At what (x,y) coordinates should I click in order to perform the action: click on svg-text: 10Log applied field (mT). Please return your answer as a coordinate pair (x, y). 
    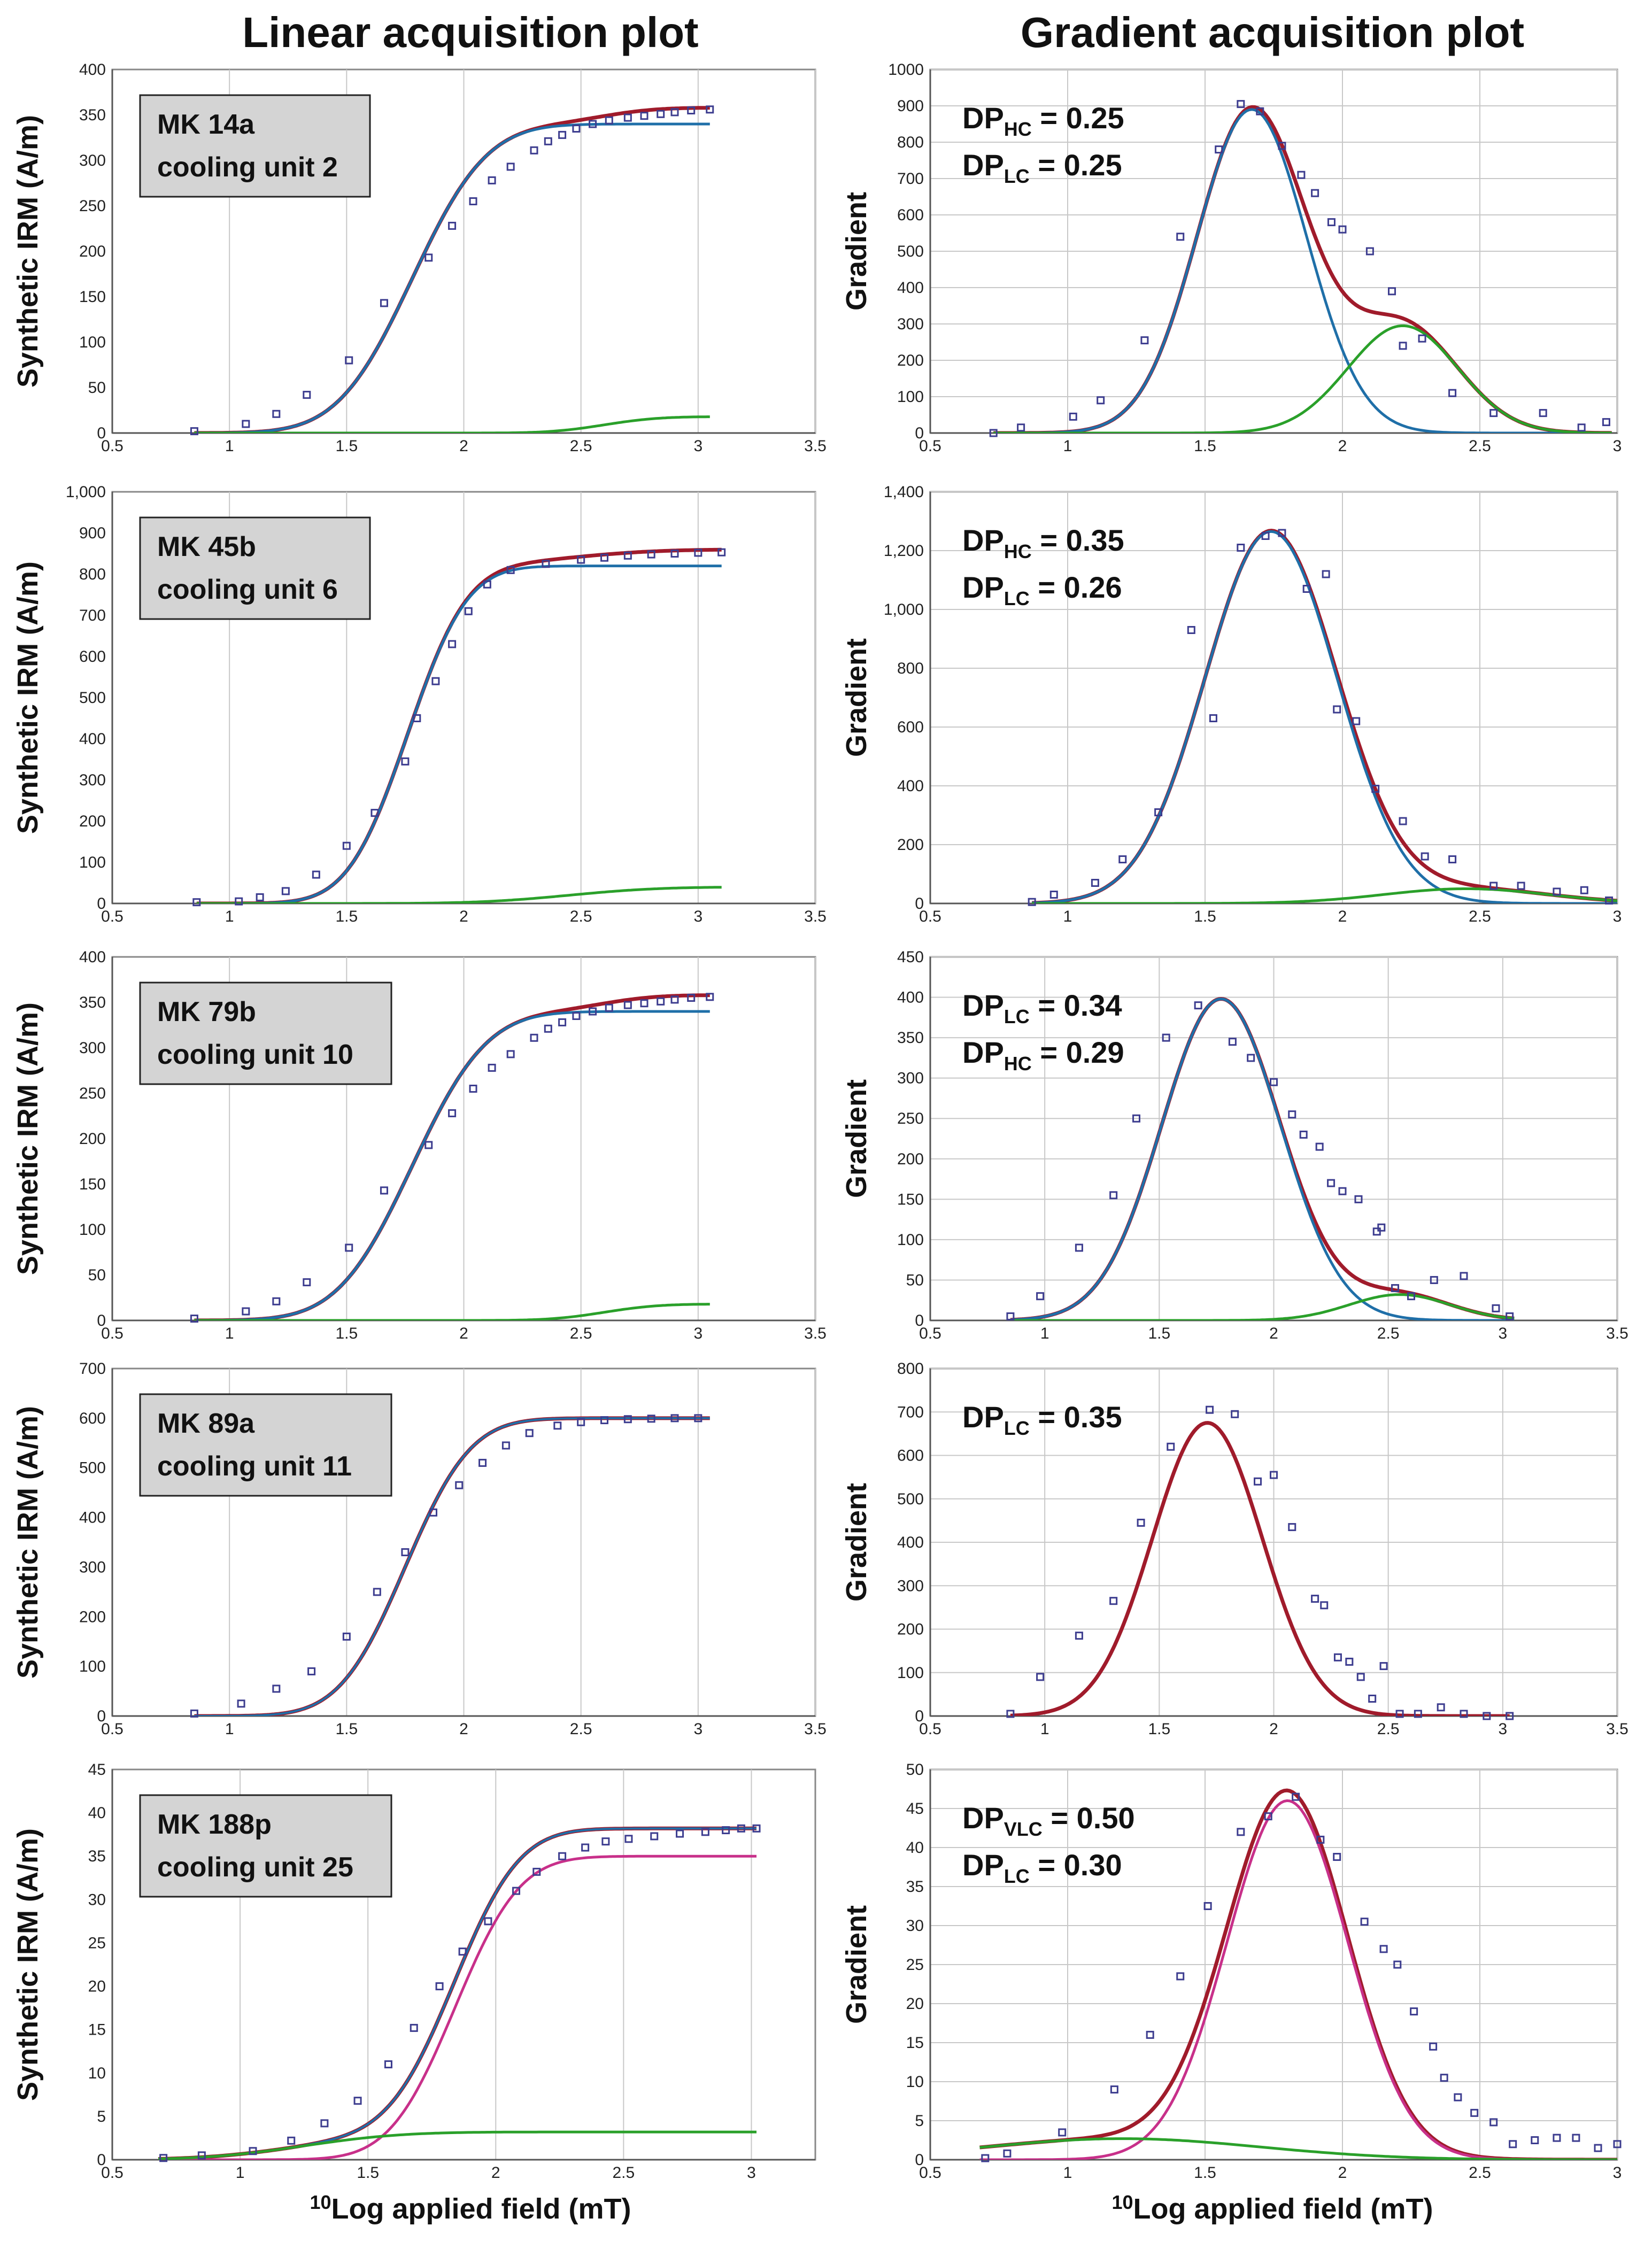
    Looking at the image, I should click on (1272, 2208).